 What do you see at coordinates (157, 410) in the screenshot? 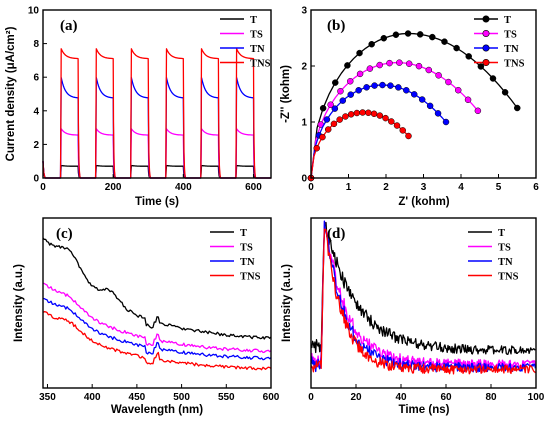
I see `panel-c-xlabel: Wavelength (nm)` at bounding box center [157, 410].